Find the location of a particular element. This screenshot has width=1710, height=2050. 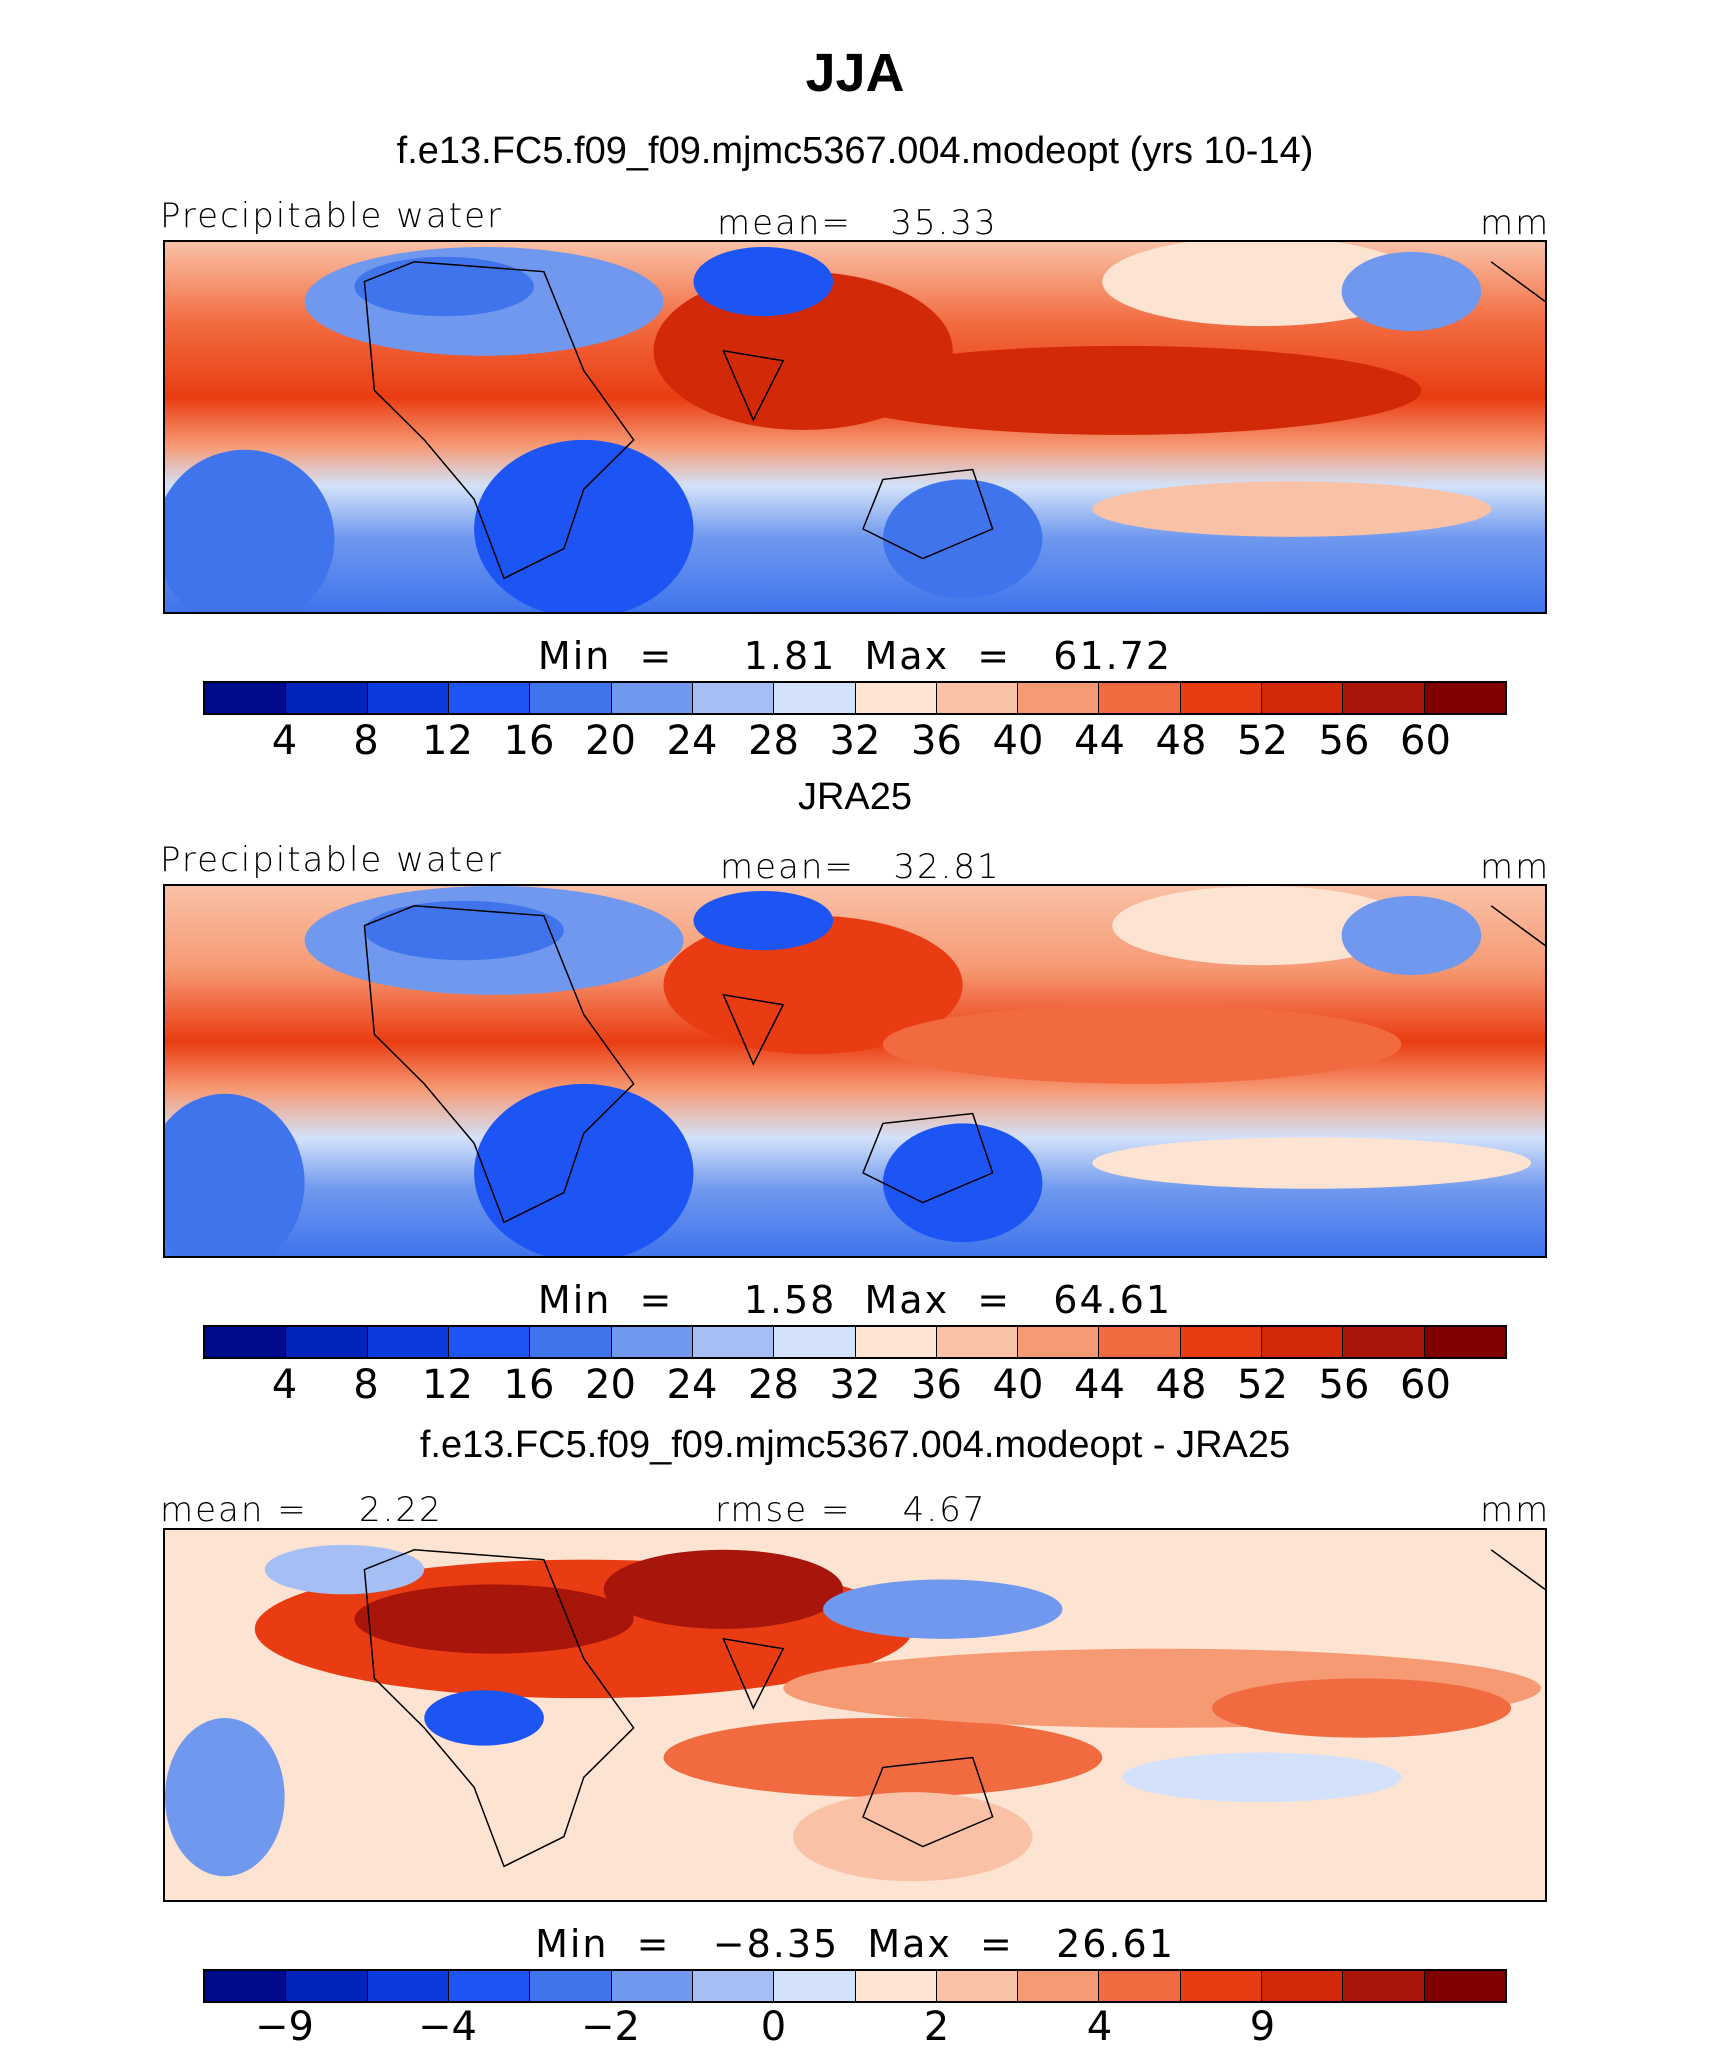

colorbar-tick-label: 48 is located at coordinates (1181, 741).